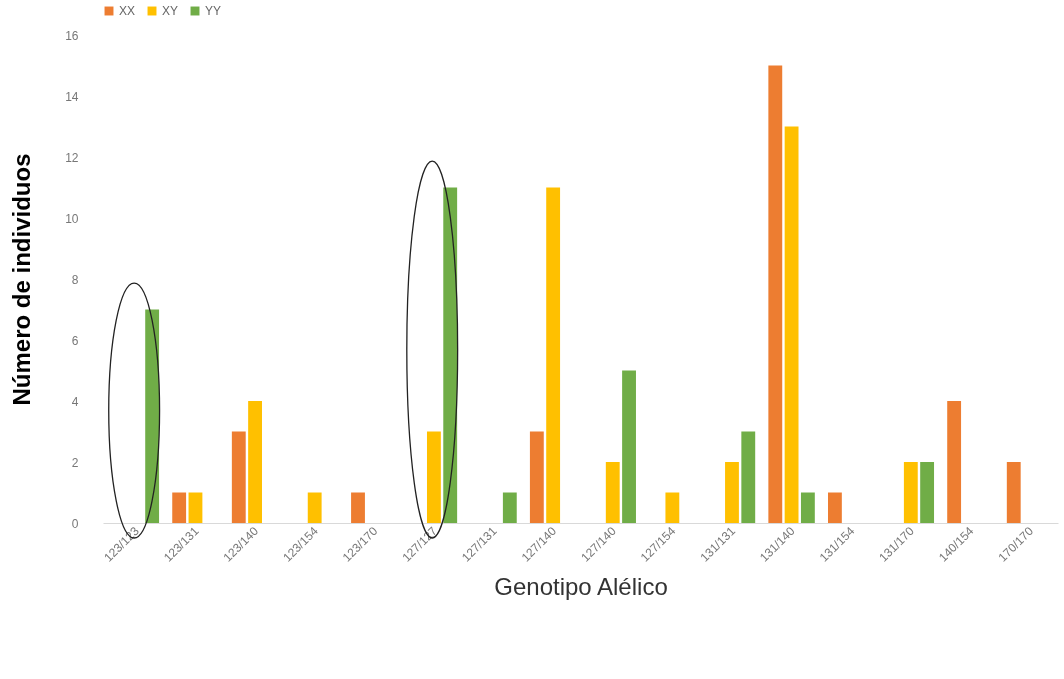 This screenshot has width=1064, height=679. Describe the element at coordinates (75, 279) in the screenshot. I see `y-tick-label: 8` at that location.